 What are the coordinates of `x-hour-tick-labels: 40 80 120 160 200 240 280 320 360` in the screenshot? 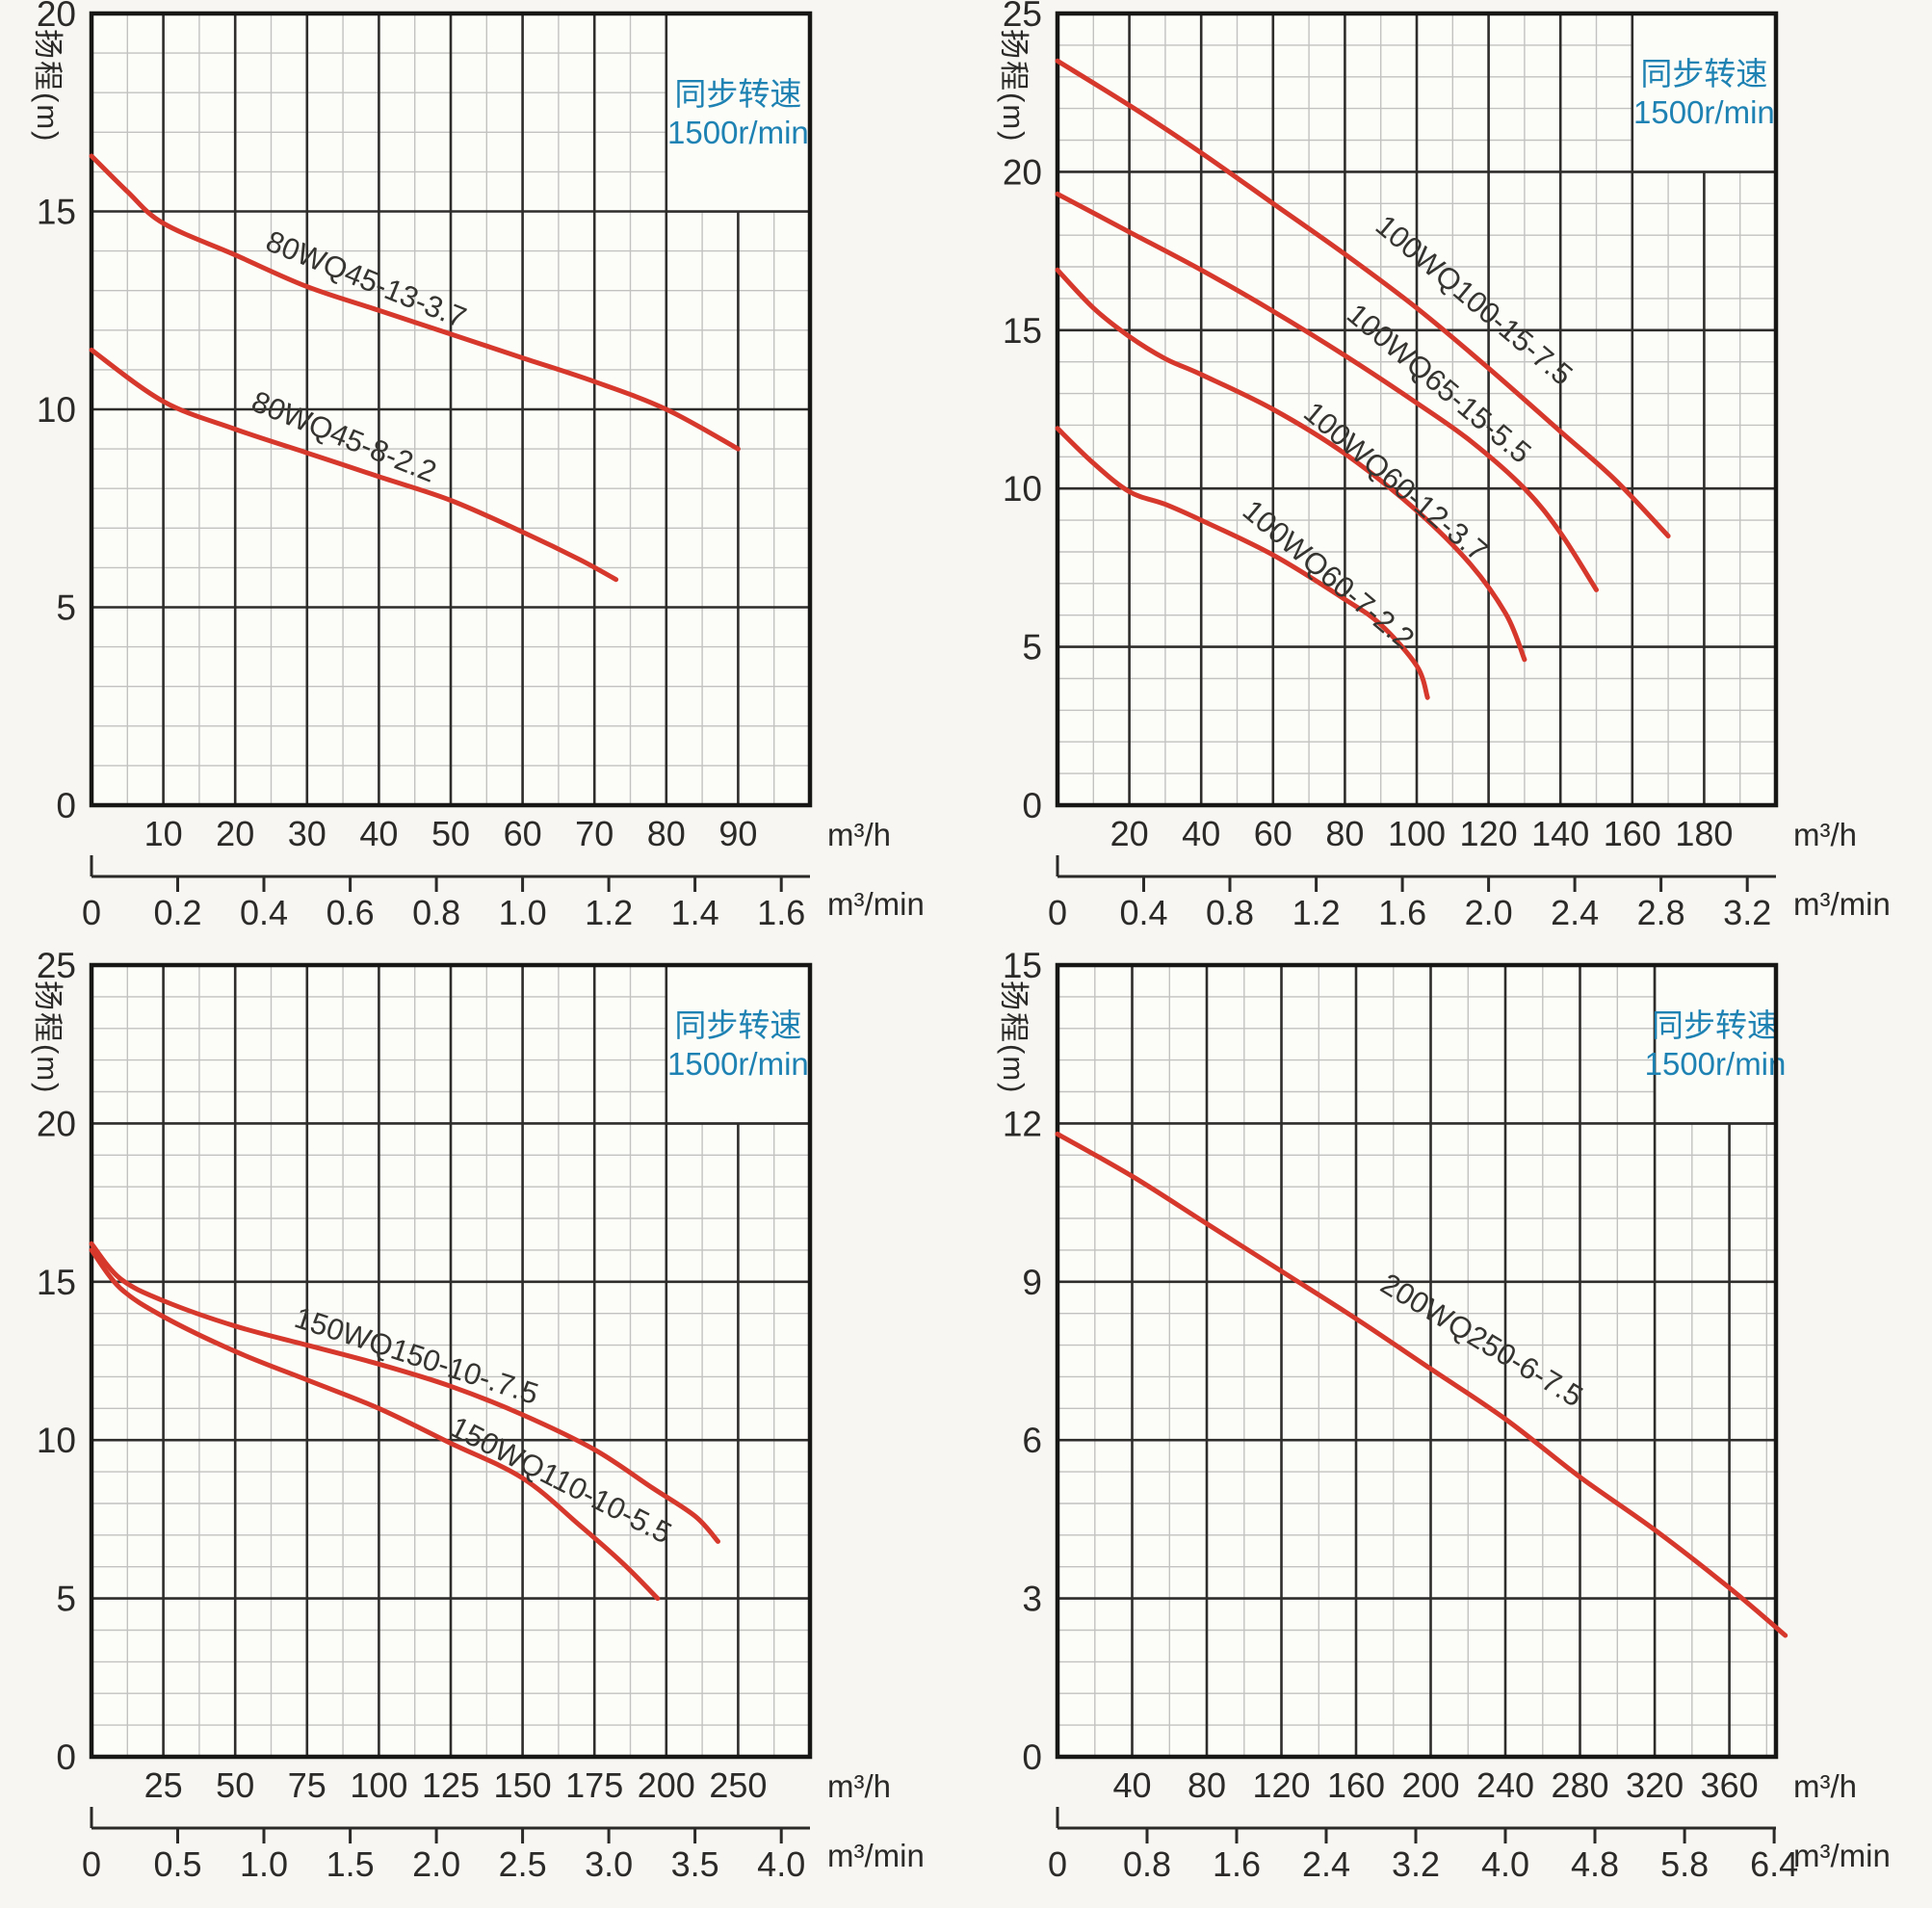 It's located at (1435, 1785).